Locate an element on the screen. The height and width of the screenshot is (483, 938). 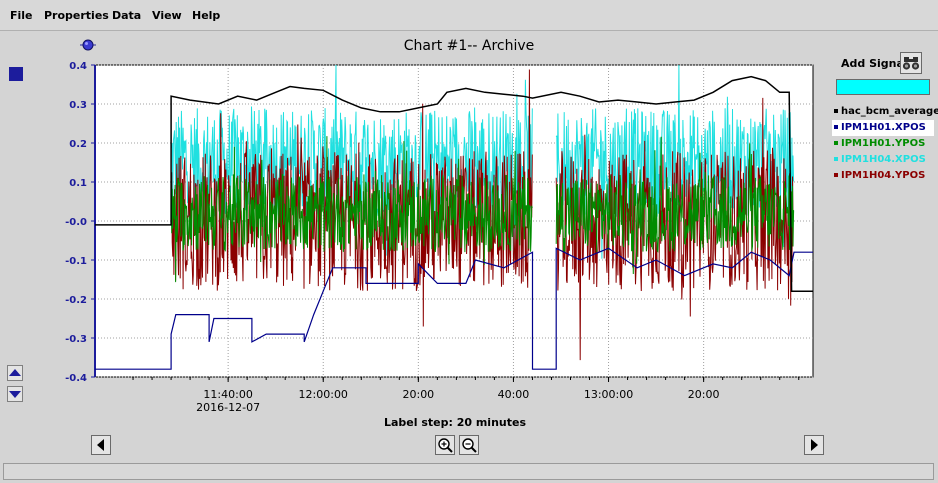
legend-item: IPM1H01.YPOS is located at coordinates (883, 144).